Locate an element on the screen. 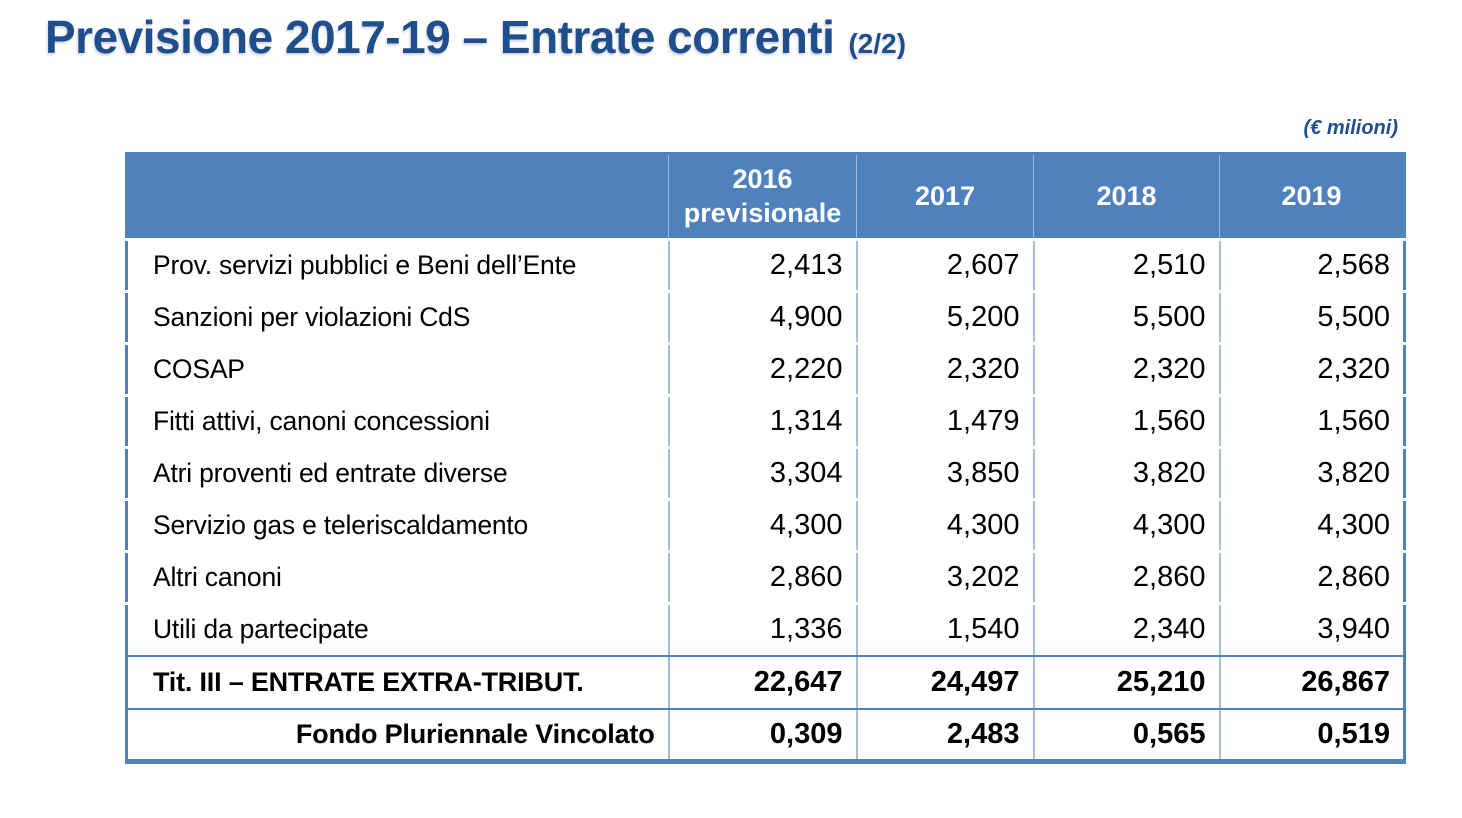 The height and width of the screenshot is (818, 1462). header-year: 2017 is located at coordinates (945, 195).